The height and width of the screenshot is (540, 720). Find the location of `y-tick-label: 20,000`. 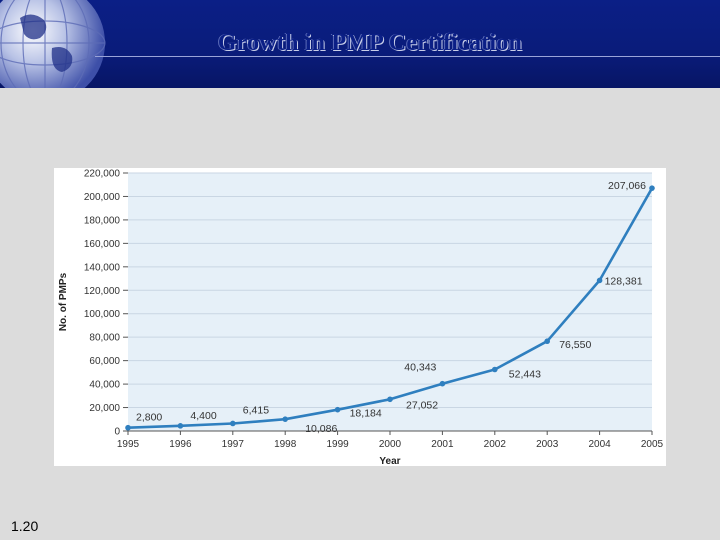

y-tick-label: 20,000 is located at coordinates (104, 408).